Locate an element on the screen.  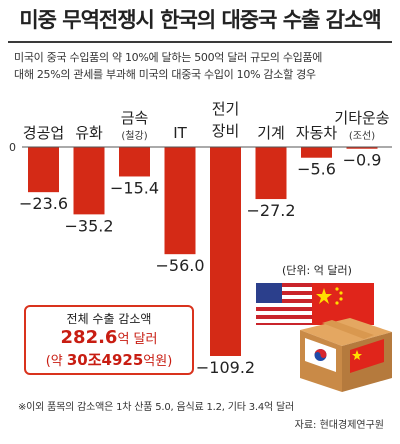
zero-tick-label: 0 is located at coordinates (12, 147).